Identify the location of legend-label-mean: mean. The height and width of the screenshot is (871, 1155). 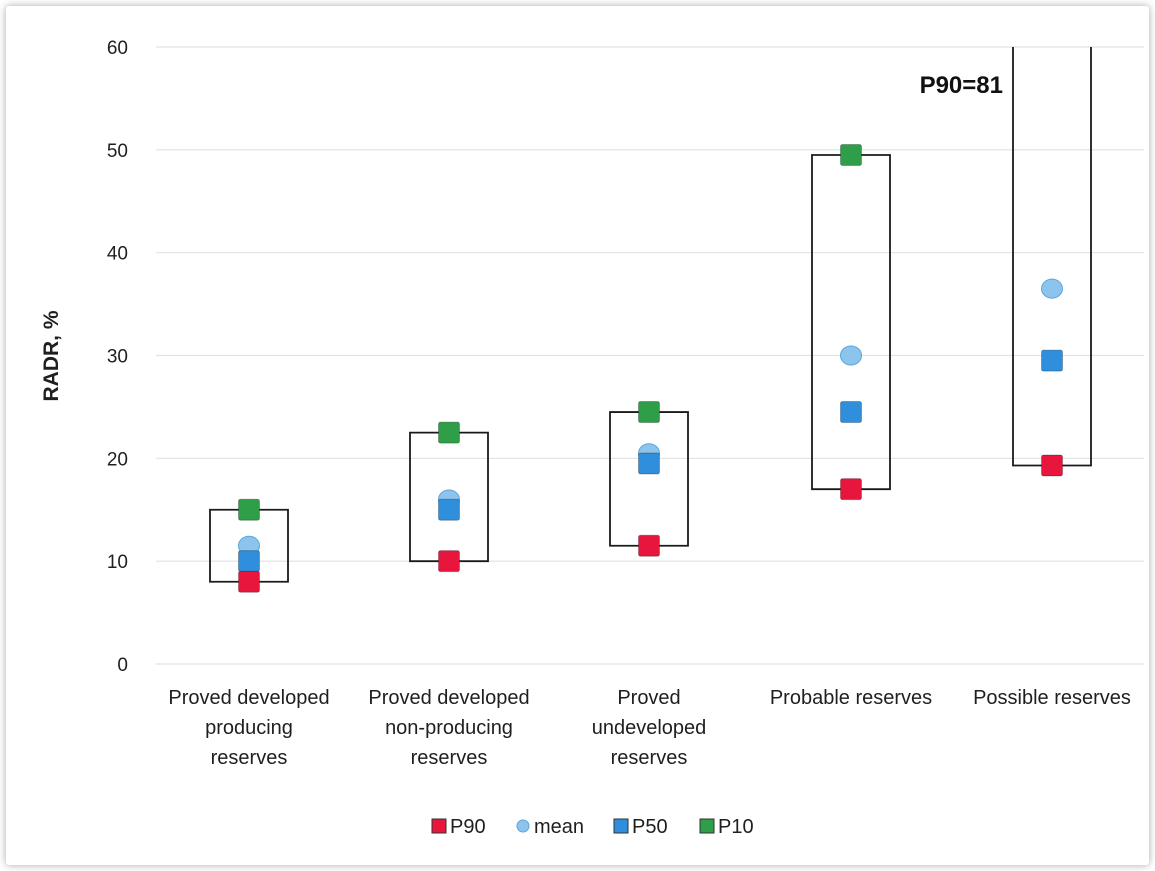
(559, 827).